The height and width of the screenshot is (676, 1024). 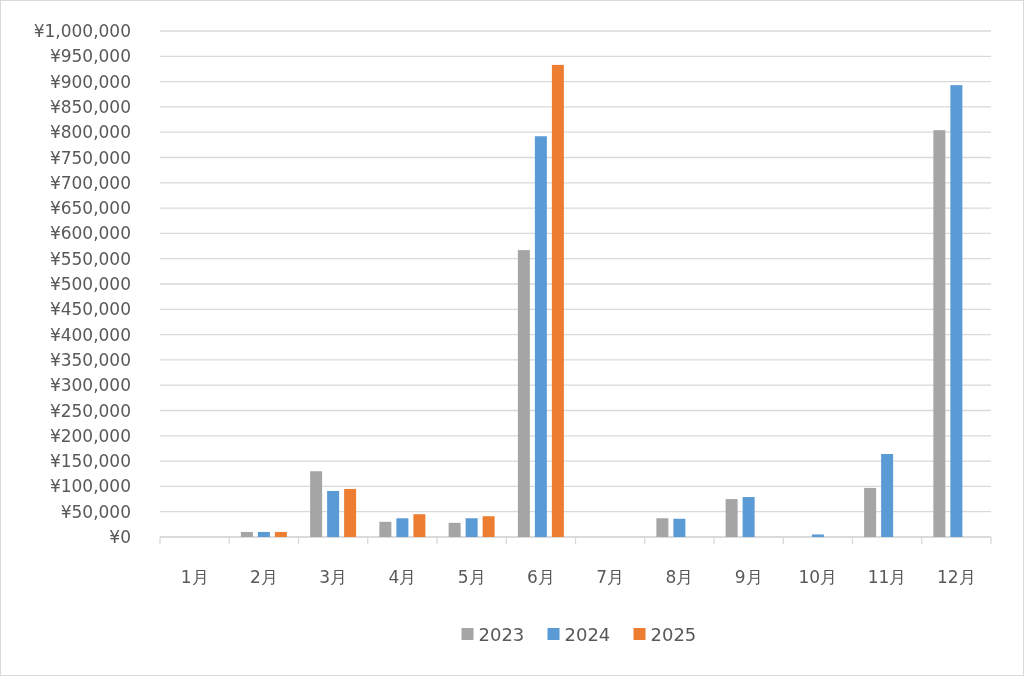 I want to click on y-tick-label: ¥800,000, so click(x=90, y=132).